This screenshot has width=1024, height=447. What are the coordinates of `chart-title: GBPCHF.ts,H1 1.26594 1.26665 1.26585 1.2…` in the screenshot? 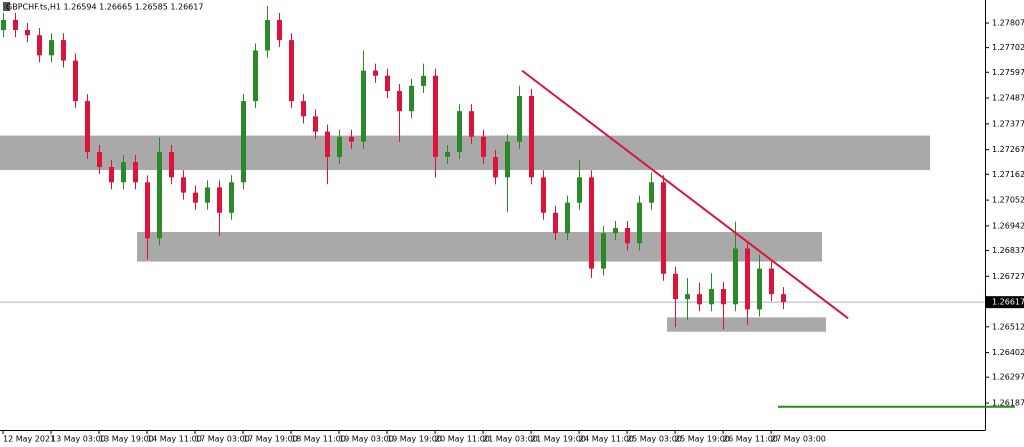 It's located at (104, 7).